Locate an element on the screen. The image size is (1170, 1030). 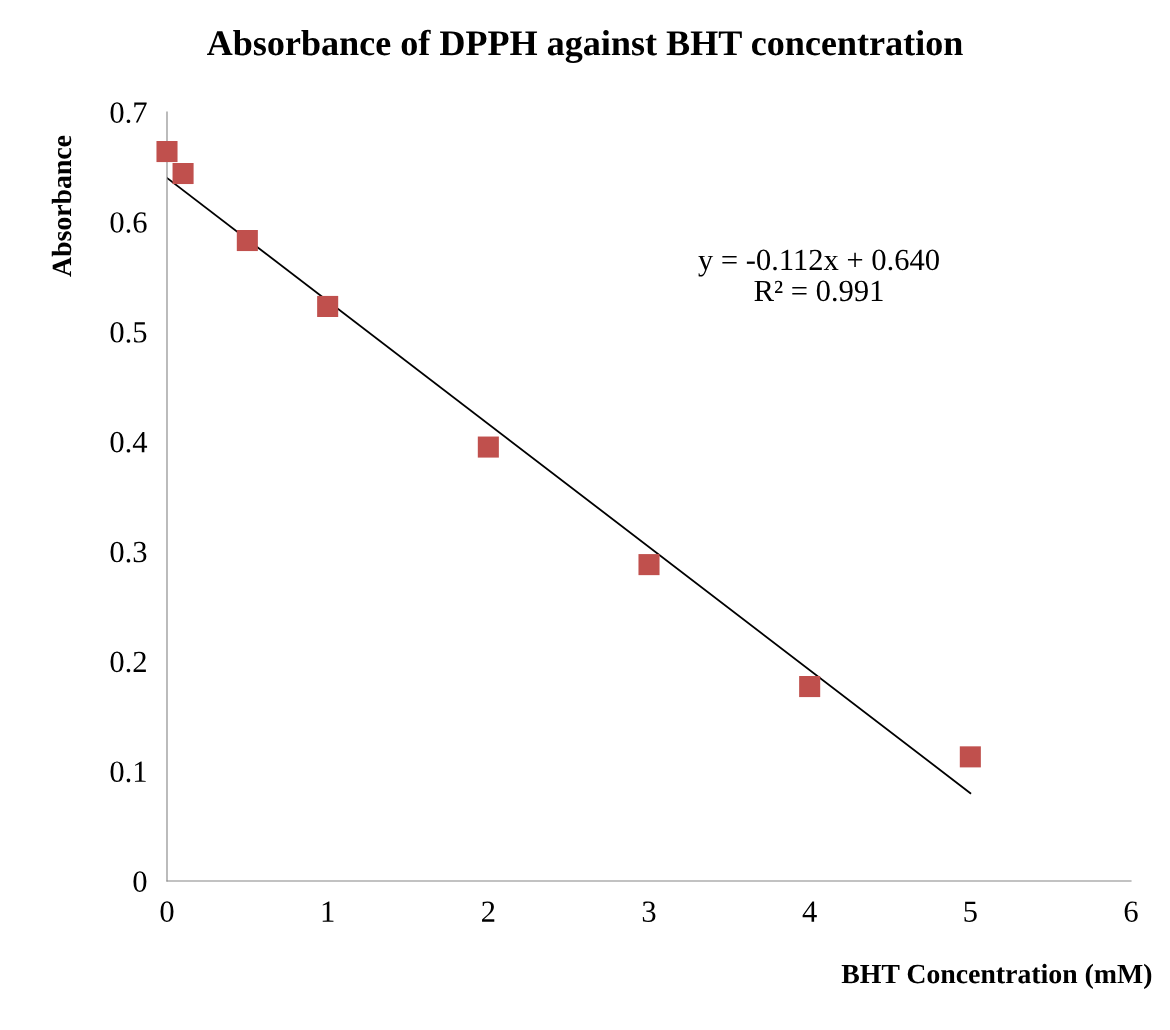
x-tick-label: 2 is located at coordinates (488, 911).